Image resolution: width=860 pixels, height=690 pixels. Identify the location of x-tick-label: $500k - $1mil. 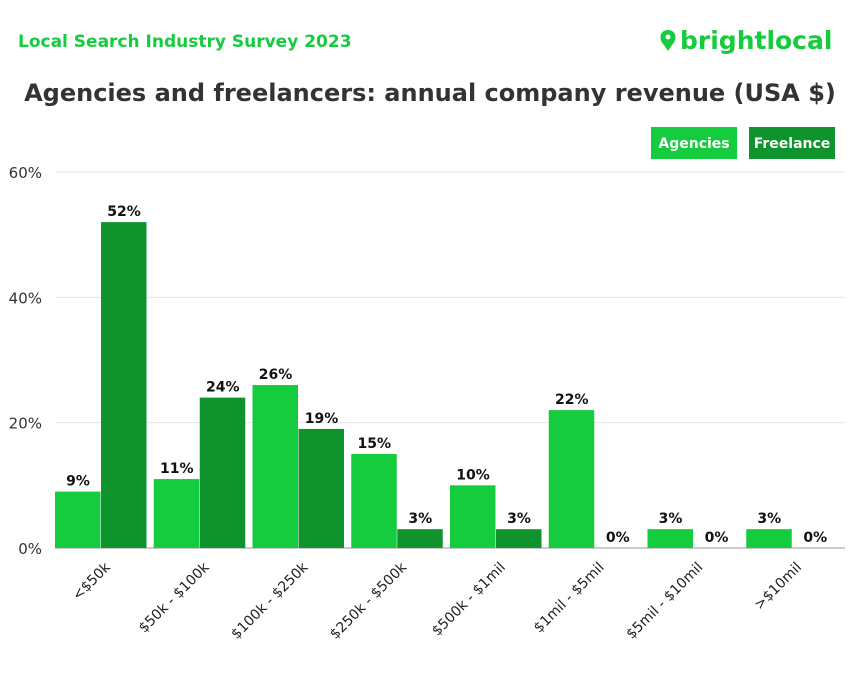
(469, 600).